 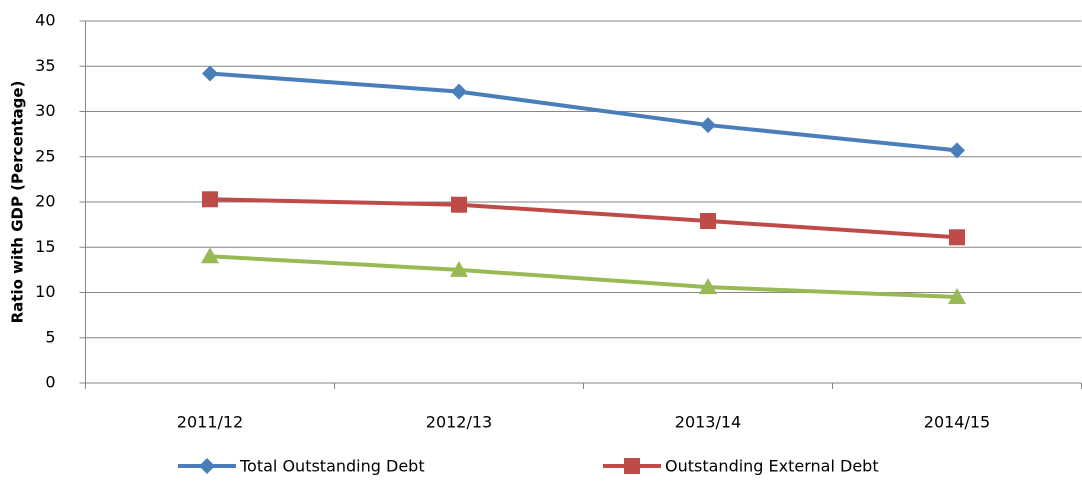 What do you see at coordinates (45, 65) in the screenshot?
I see `y-tick-label: 35` at bounding box center [45, 65].